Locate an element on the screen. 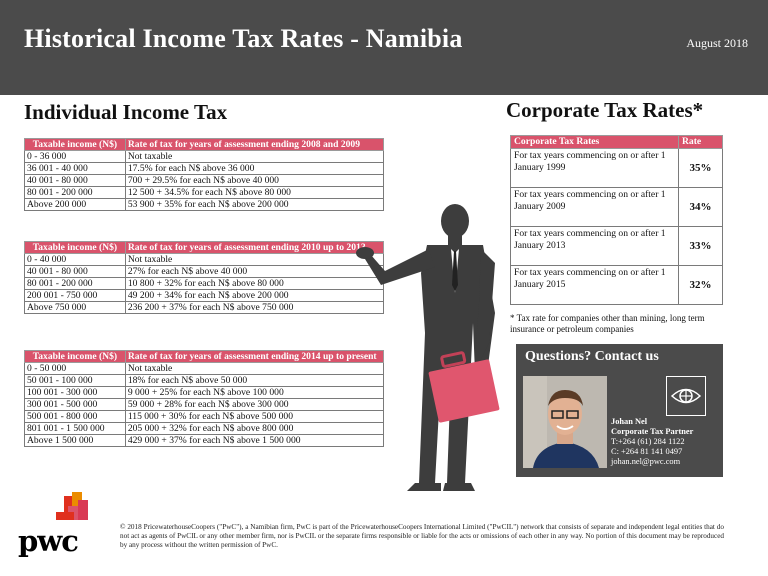  eye-logo-icon is located at coordinates (686, 396).